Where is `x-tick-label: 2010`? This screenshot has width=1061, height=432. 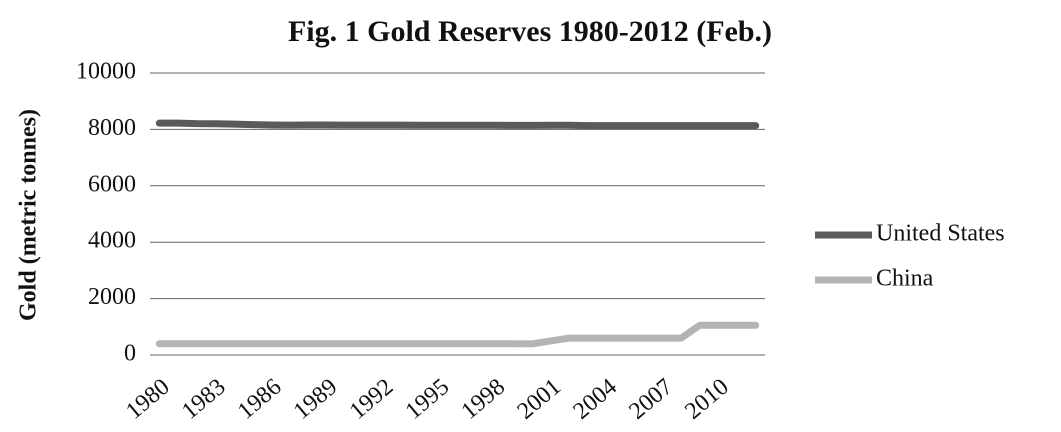
x-tick-label: 2010 is located at coordinates (706, 399).